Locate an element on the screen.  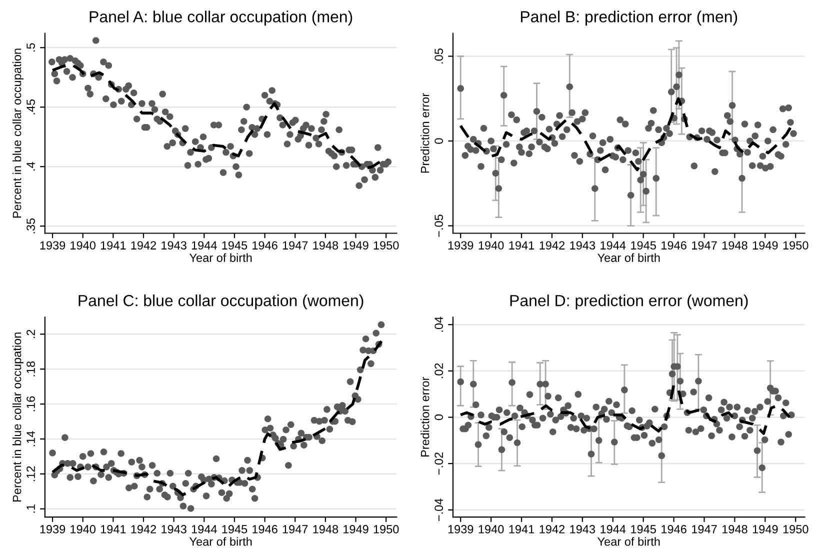
y-tick-label: .5 is located at coordinates (30, 47).